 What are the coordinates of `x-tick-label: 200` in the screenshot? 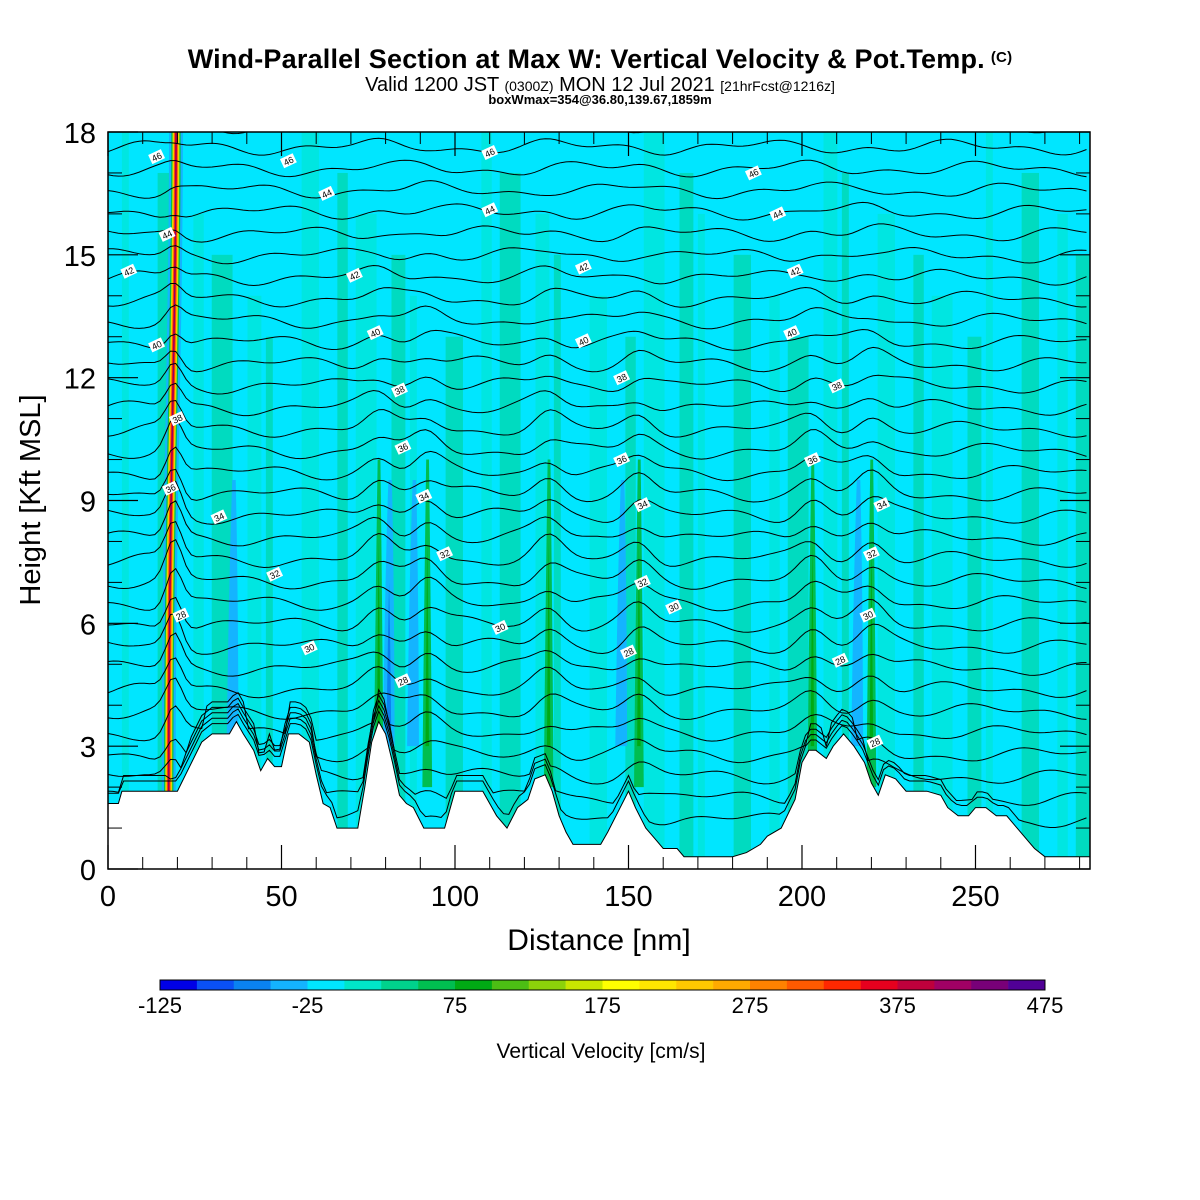 It's located at (802, 897).